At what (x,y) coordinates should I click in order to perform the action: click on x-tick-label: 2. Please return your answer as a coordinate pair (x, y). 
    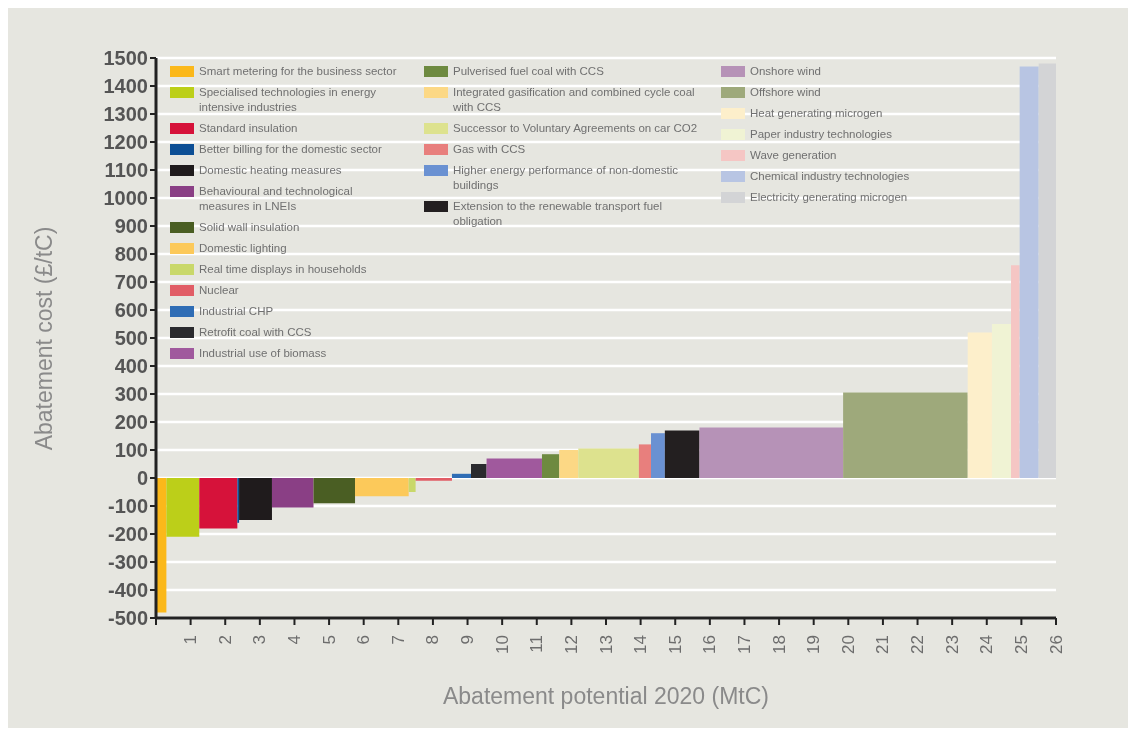
    Looking at the image, I should click on (225, 640).